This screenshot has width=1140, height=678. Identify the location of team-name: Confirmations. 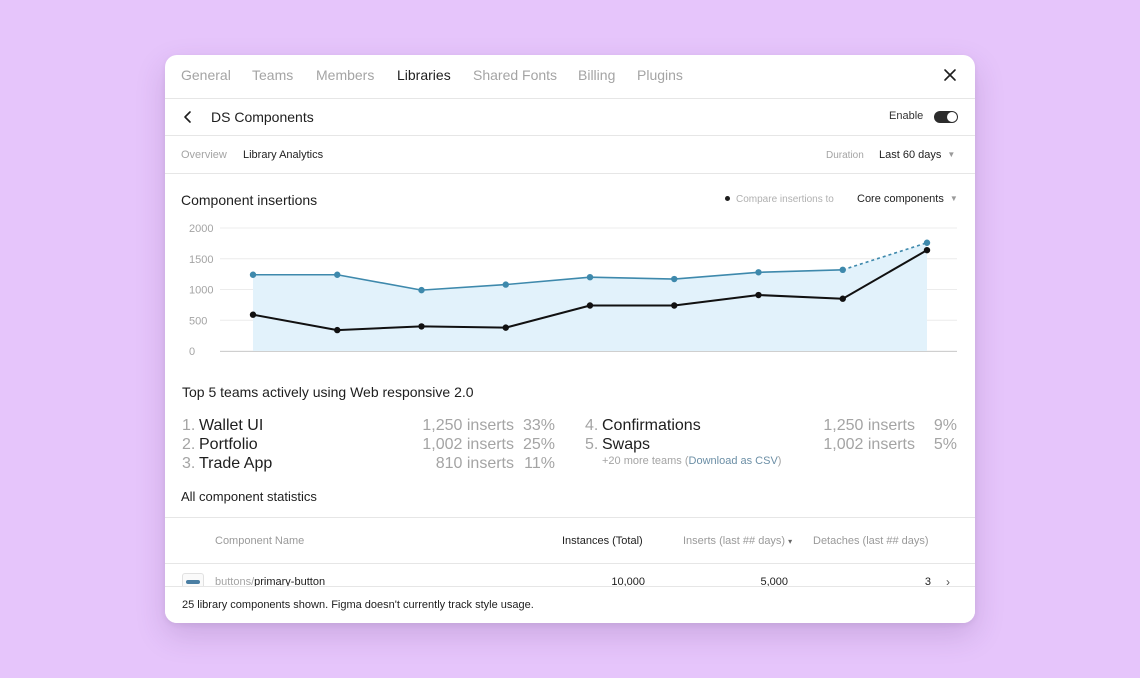
(651, 425).